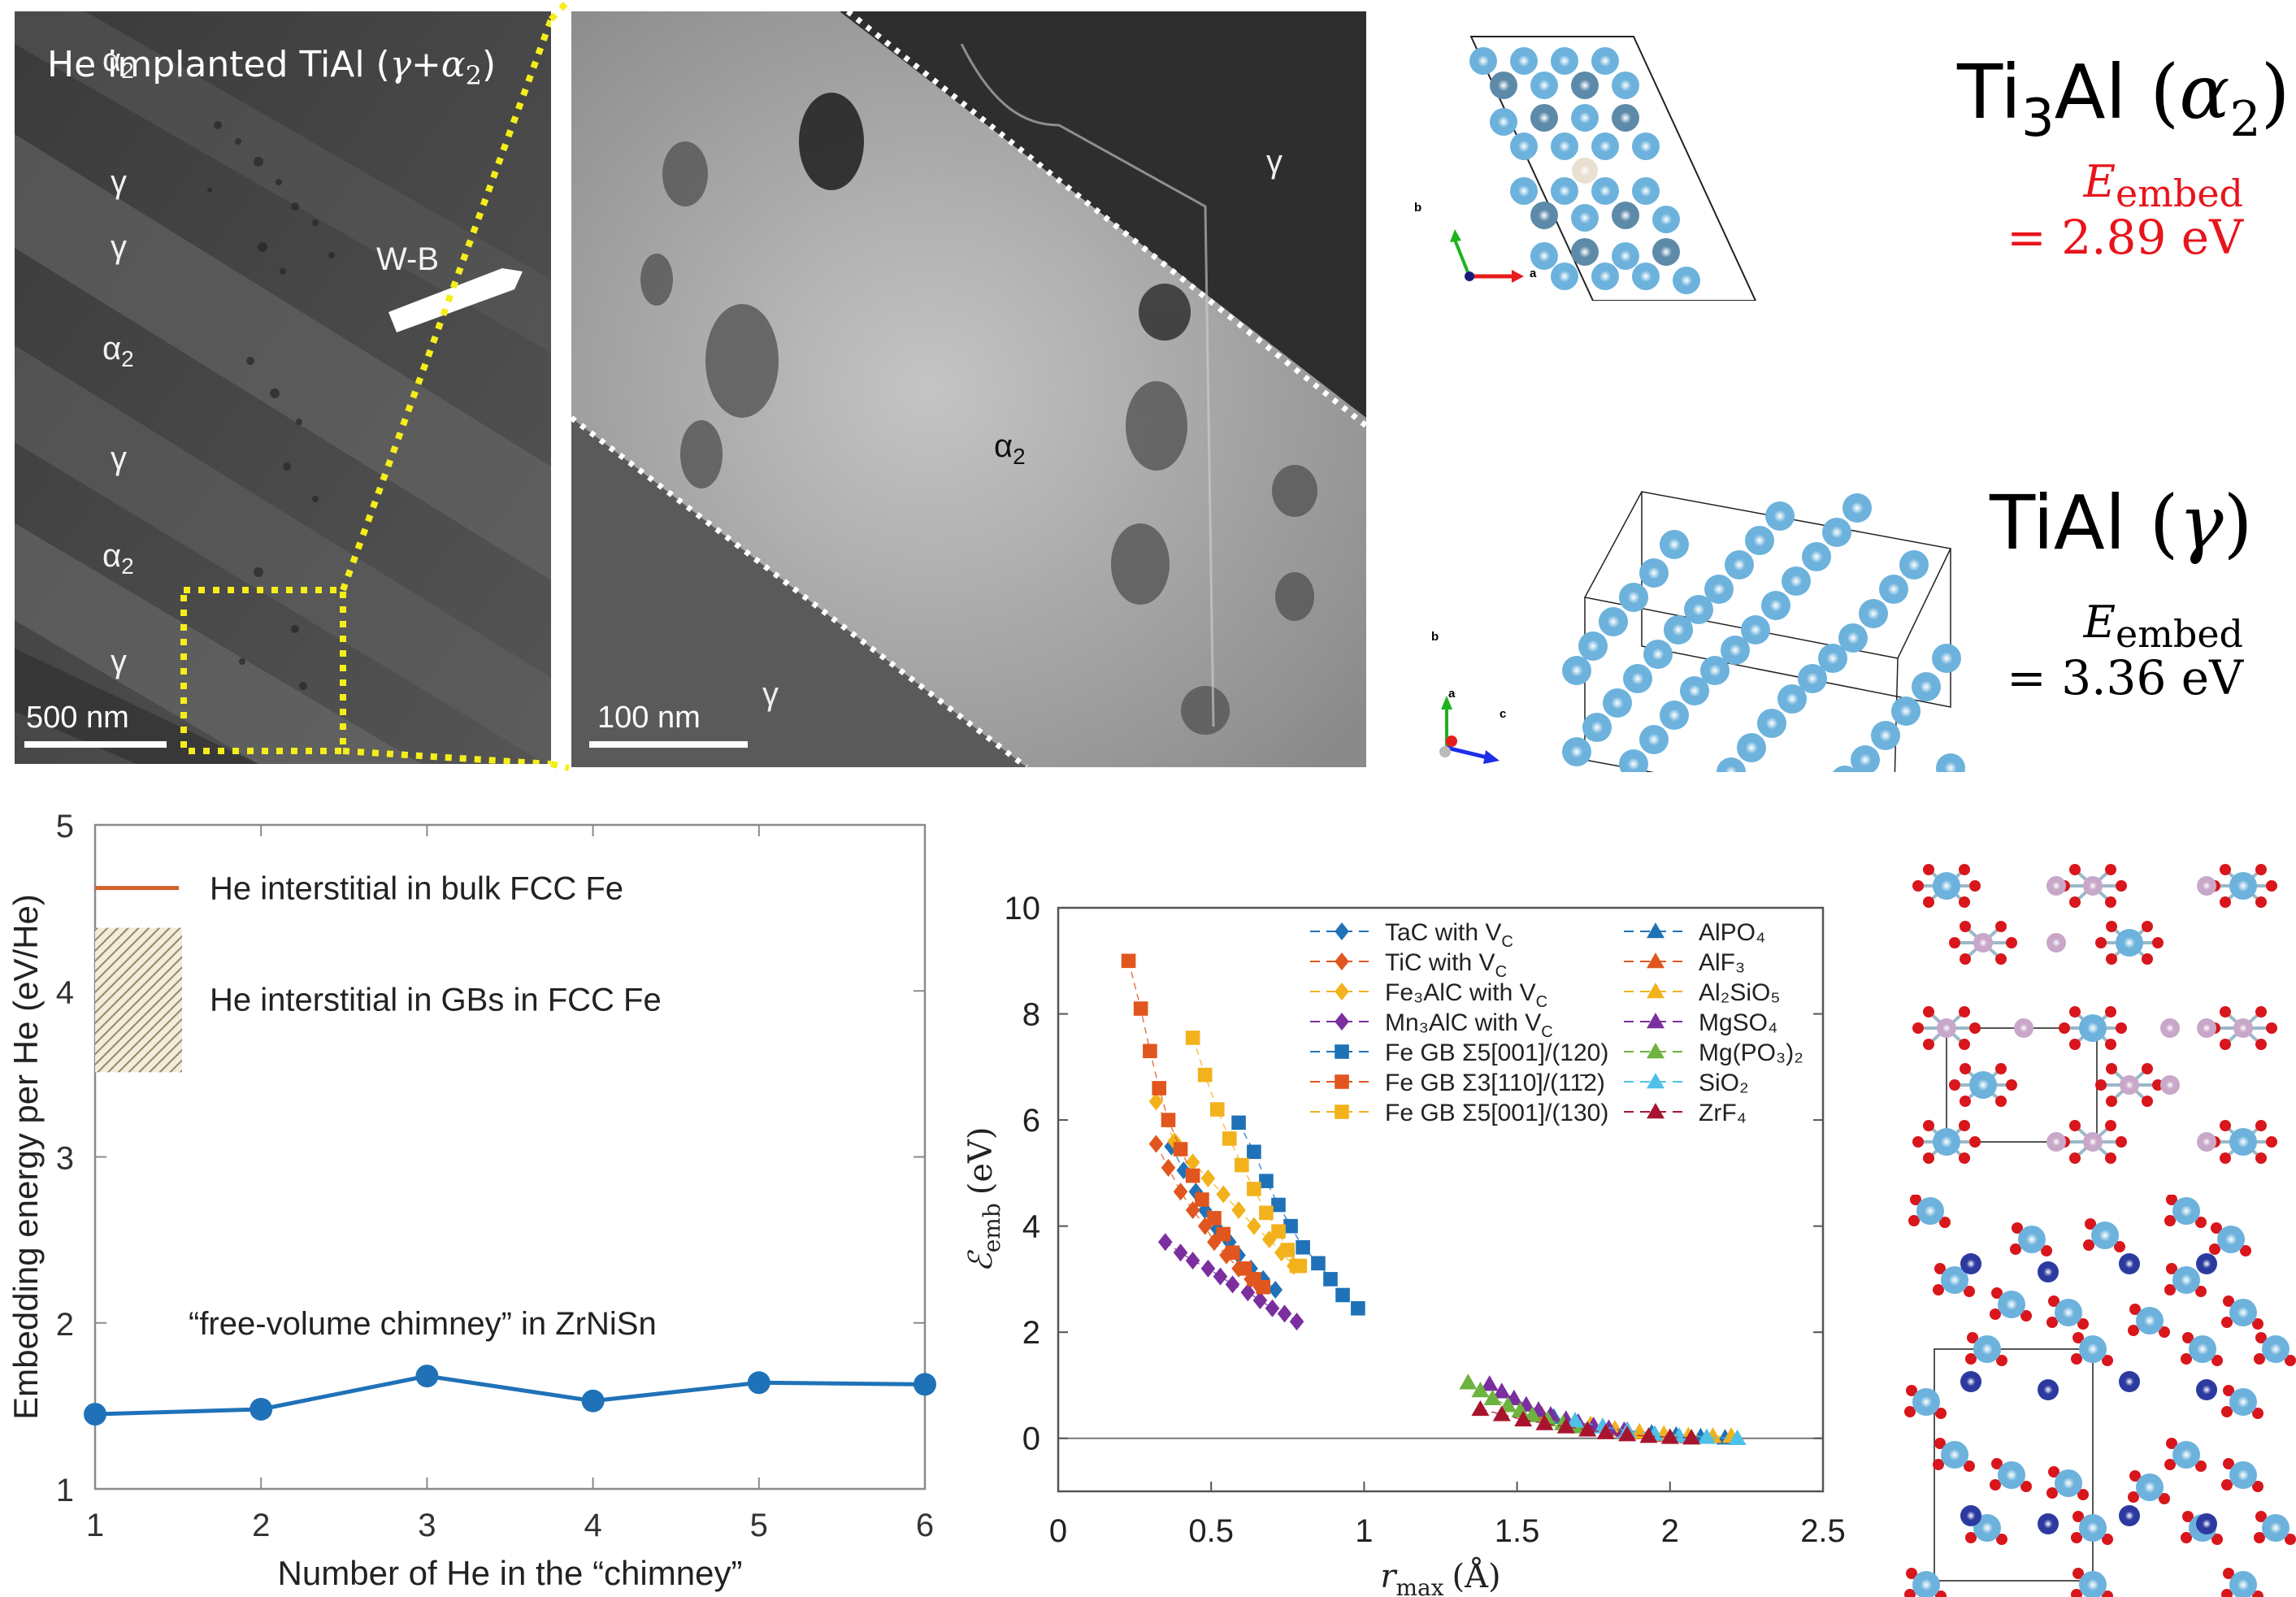  Describe the element at coordinates (593, 1401) in the screenshot. I see `data-point` at that location.